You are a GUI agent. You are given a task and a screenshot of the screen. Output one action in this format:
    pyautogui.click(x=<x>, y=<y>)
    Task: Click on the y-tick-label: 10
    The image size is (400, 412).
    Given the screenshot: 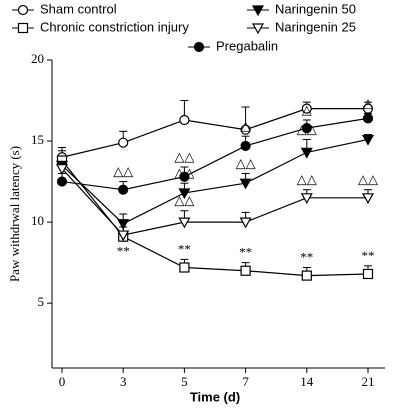 What is the action you would take?
    pyautogui.click(x=37, y=220)
    